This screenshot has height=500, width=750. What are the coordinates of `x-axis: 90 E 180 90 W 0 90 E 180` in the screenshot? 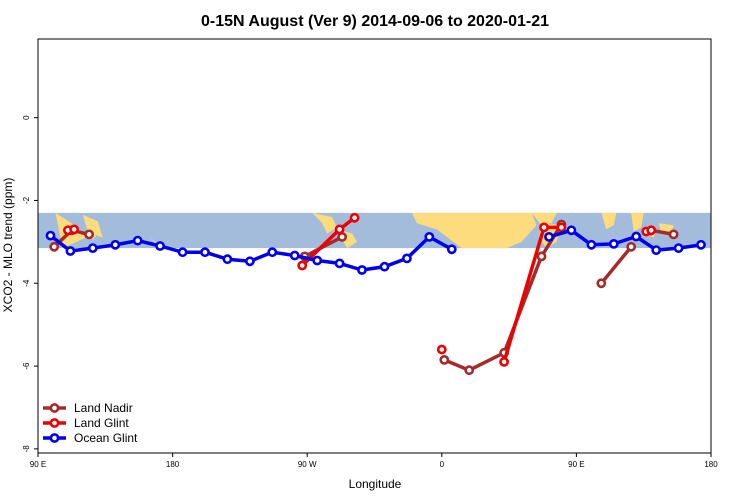 It's located at (374, 461).